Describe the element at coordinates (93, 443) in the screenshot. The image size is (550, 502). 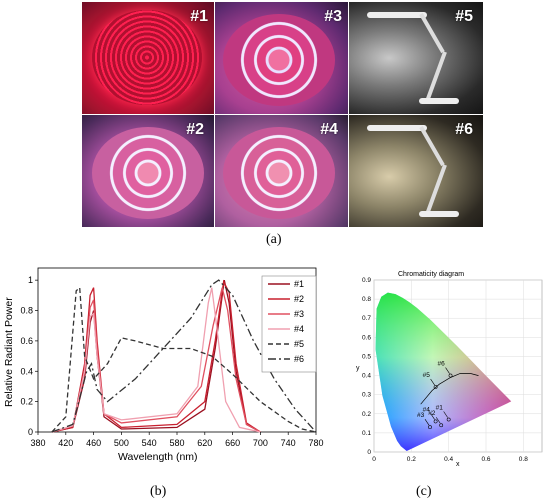
I see `spectrum-x-tick-label: 460` at that location.